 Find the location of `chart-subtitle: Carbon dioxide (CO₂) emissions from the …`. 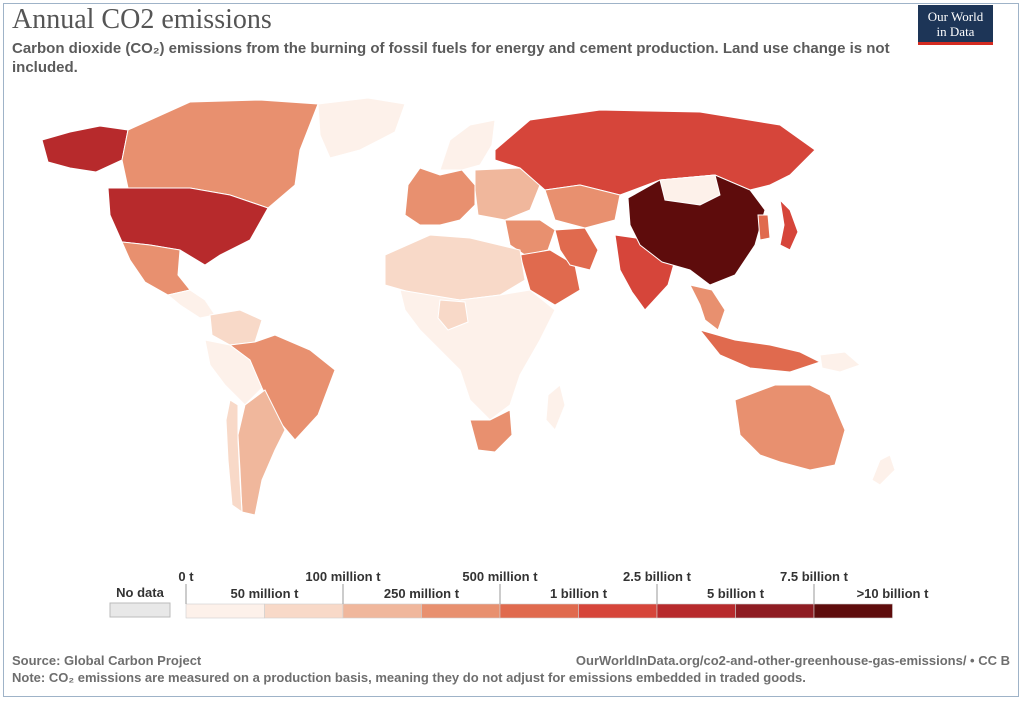

chart-subtitle: Carbon dioxide (CO₂) emissions from the … is located at coordinates (451, 58).